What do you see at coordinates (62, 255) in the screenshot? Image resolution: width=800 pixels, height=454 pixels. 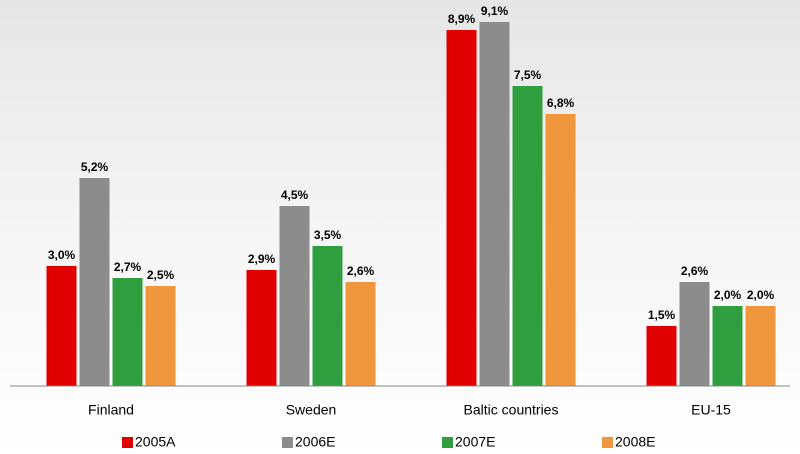 I see `data-label: 3,0%` at bounding box center [62, 255].